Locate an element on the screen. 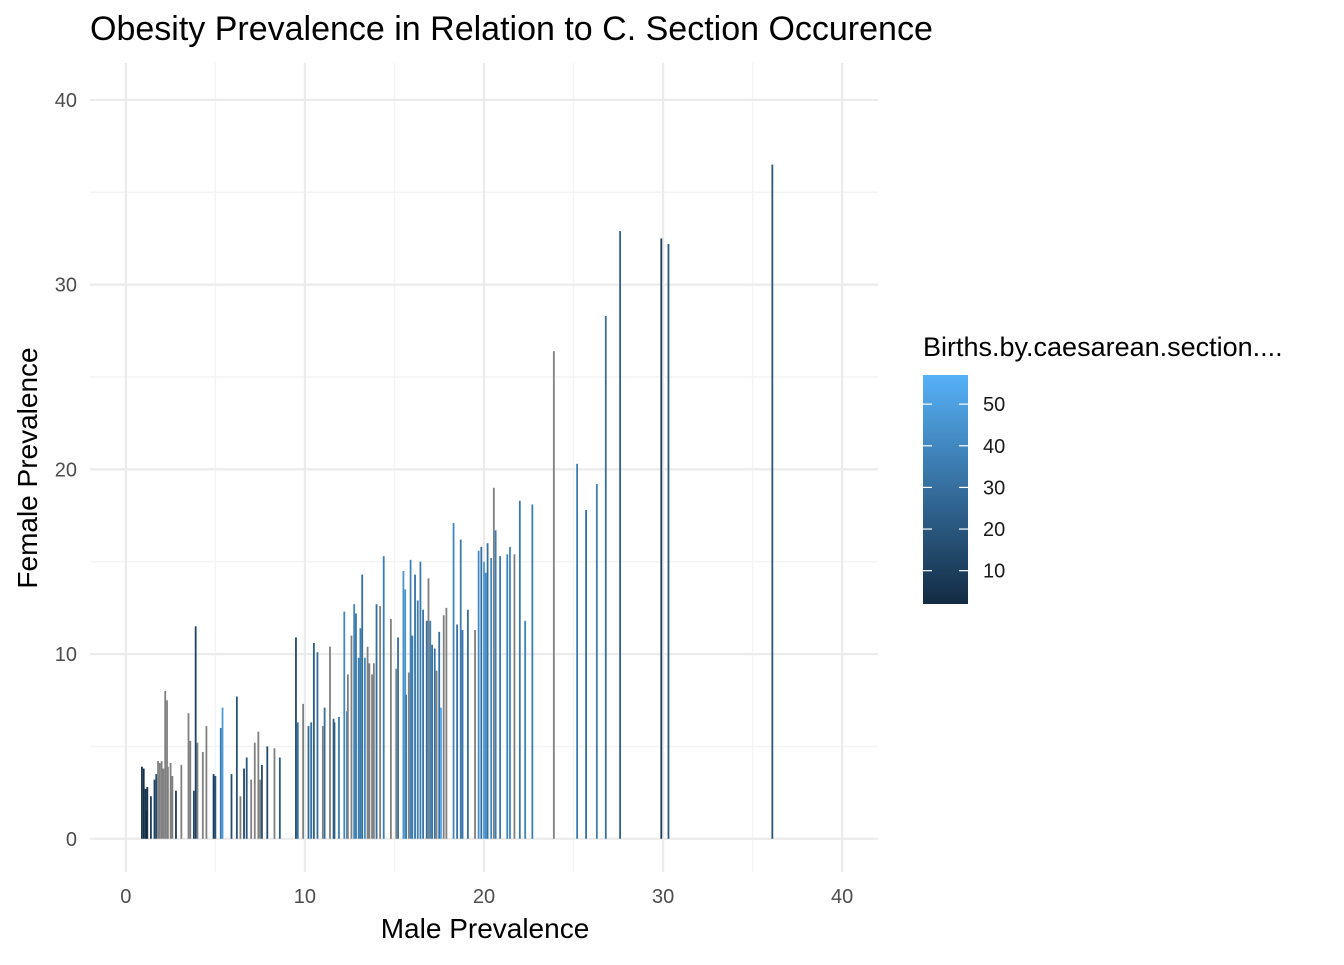 The height and width of the screenshot is (965, 1344). legend-tick-label: 20 is located at coordinates (994, 530).